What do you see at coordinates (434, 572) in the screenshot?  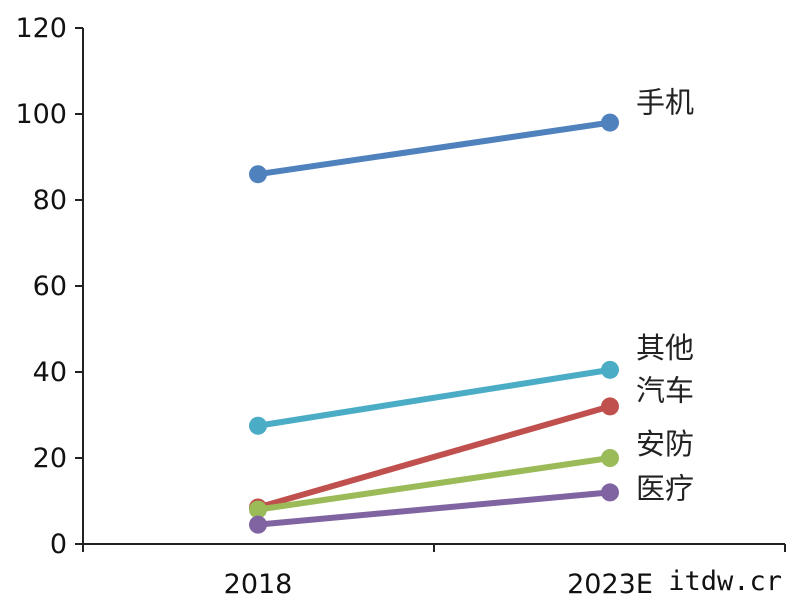 I see `x-axis-ticks: 2018 2023E` at bounding box center [434, 572].